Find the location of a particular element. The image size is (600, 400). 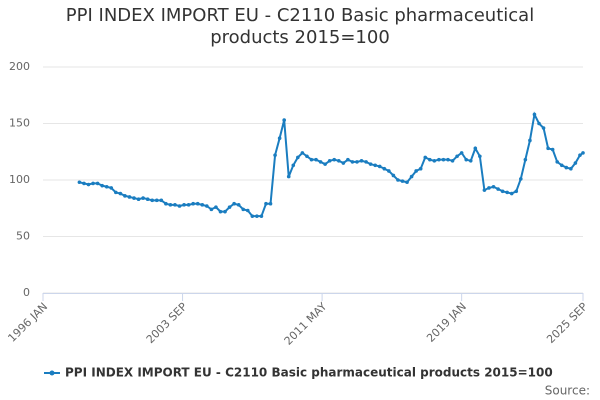

x-tick-label: 2025 SEP is located at coordinates (567, 323).